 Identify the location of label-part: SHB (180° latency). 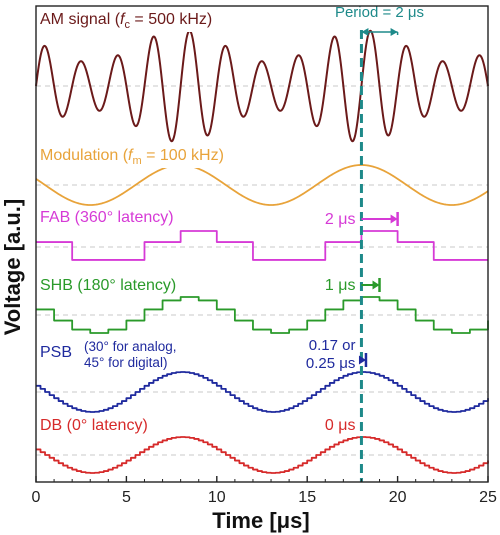
(108, 285).